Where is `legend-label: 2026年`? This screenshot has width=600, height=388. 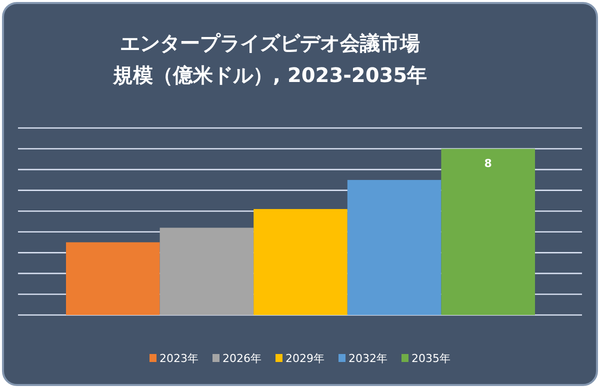
legend-label: 2026年 is located at coordinates (242, 358).